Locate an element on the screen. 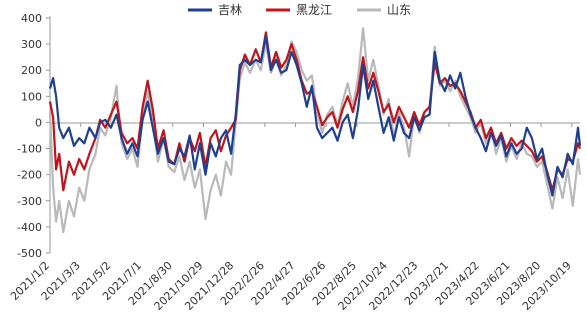 Image resolution: width=587 pixels, height=324 pixels. legend: 吉林 黑龙江 山东 is located at coordinates (299, 10).